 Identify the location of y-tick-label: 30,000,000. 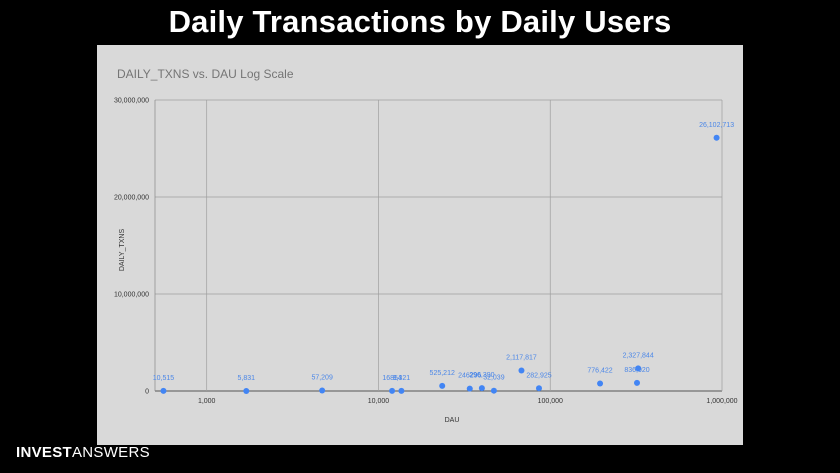
(131, 101).